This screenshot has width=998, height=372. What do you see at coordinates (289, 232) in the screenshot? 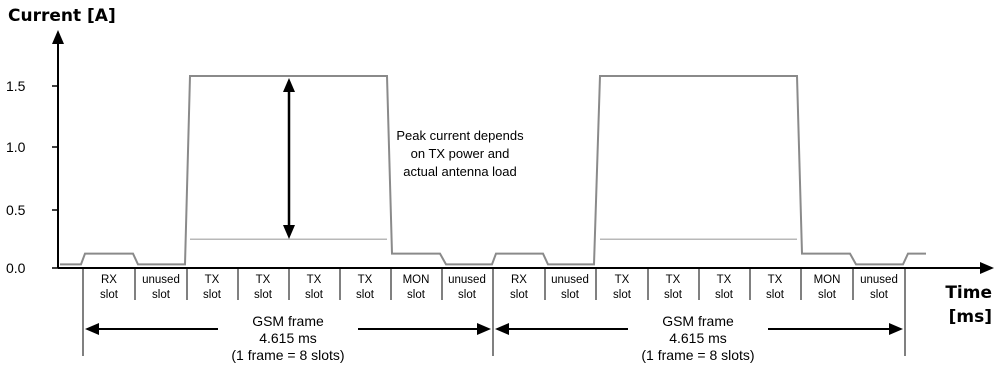
I see `peak-current-arrow-down` at bounding box center [289, 232].